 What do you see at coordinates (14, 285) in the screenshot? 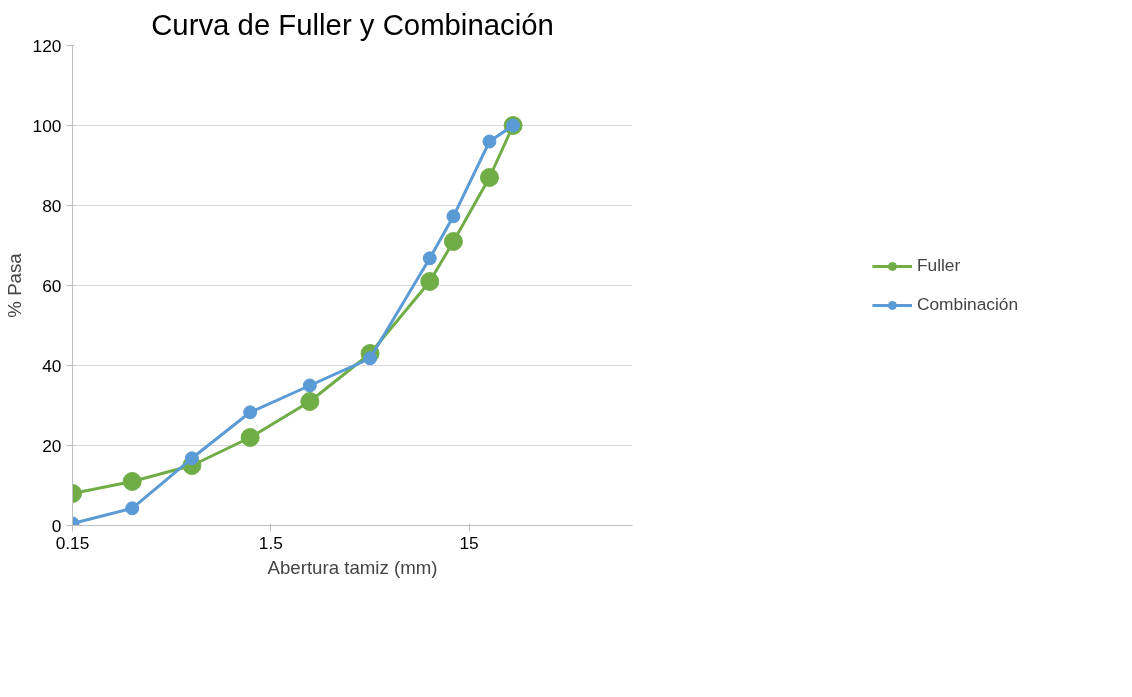
I see `y-axis-title: % Pasa` at bounding box center [14, 285].